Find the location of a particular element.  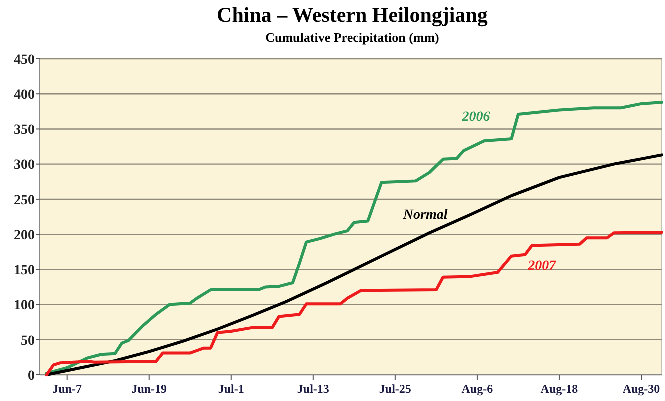

x-tick-label: Aug-6 is located at coordinates (478, 389).